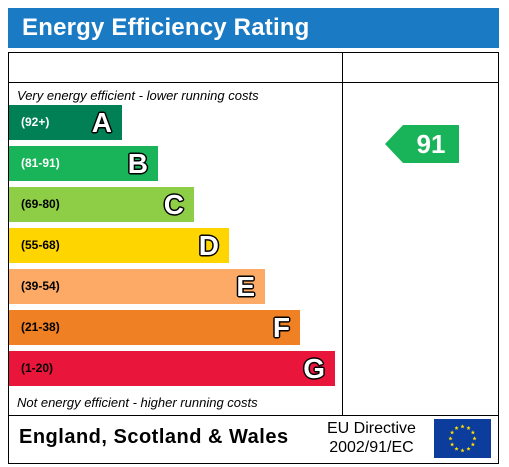  I want to click on band-letter: D, so click(208, 245).